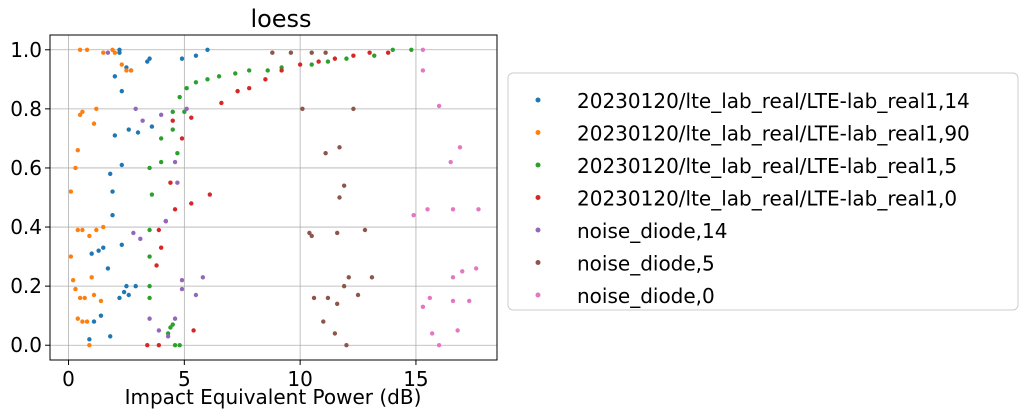 This screenshot has width=1026, height=417. What do you see at coordinates (773, 101) in the screenshot?
I see `legend-label: 20230120/lte_lab_real/LTE-lab_real1,14` at bounding box center [773, 101].